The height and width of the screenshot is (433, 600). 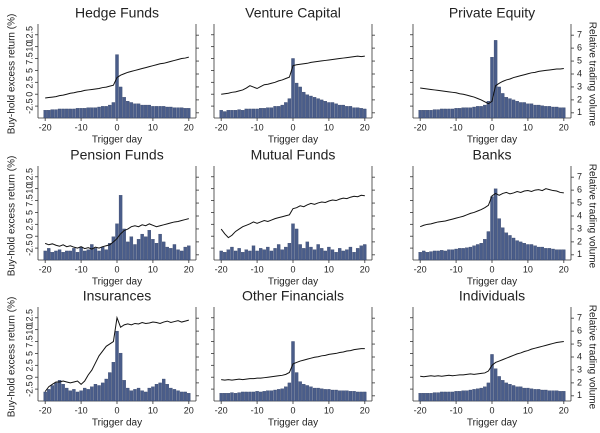 I want to click on y2-tick-label: 4, so click(x=579, y=73).